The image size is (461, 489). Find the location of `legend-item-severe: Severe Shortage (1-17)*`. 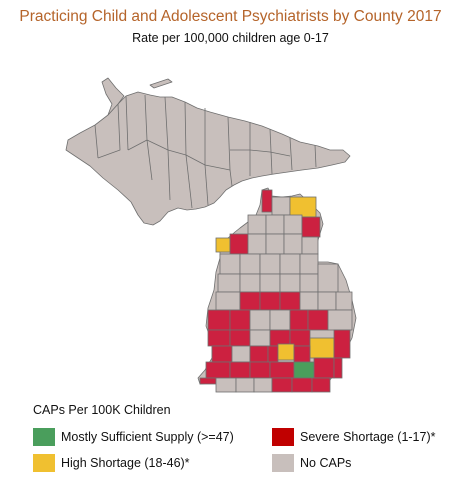

legend-item-severe: Severe Shortage (1-17)* is located at coordinates (354, 437).